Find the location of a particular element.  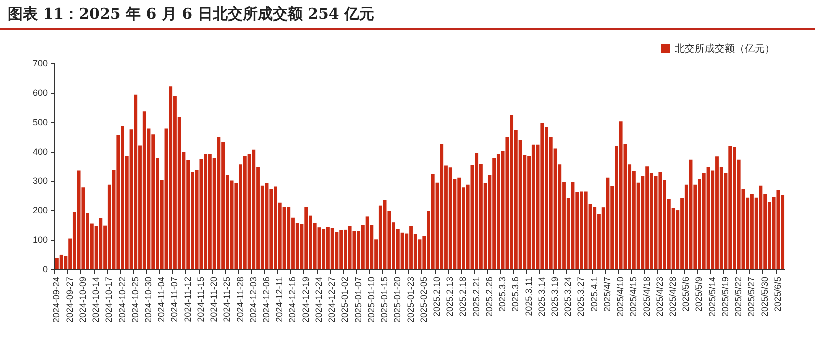

x-tick-label: 2025-01-15 is located at coordinates (385, 300).